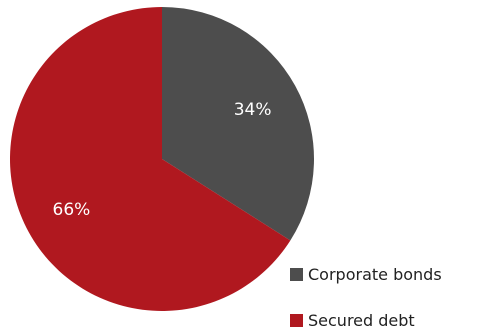 The height and width of the screenshot is (333, 488). Describe the element at coordinates (375, 274) in the screenshot. I see `legend-label-corporate-bonds: Corporate bonds` at that location.